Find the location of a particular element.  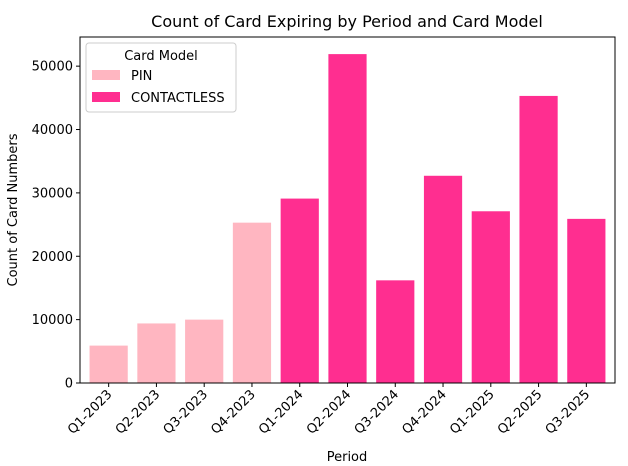

legend-swatch-pin is located at coordinates (106, 75).